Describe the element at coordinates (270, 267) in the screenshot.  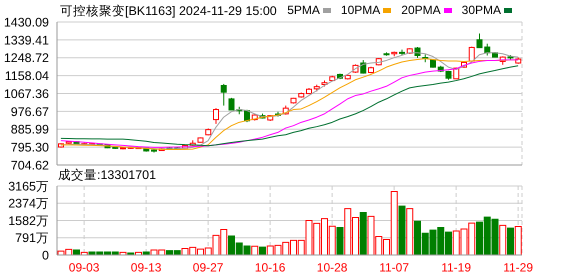
I see `x-tick-label: 10-16` at that location.